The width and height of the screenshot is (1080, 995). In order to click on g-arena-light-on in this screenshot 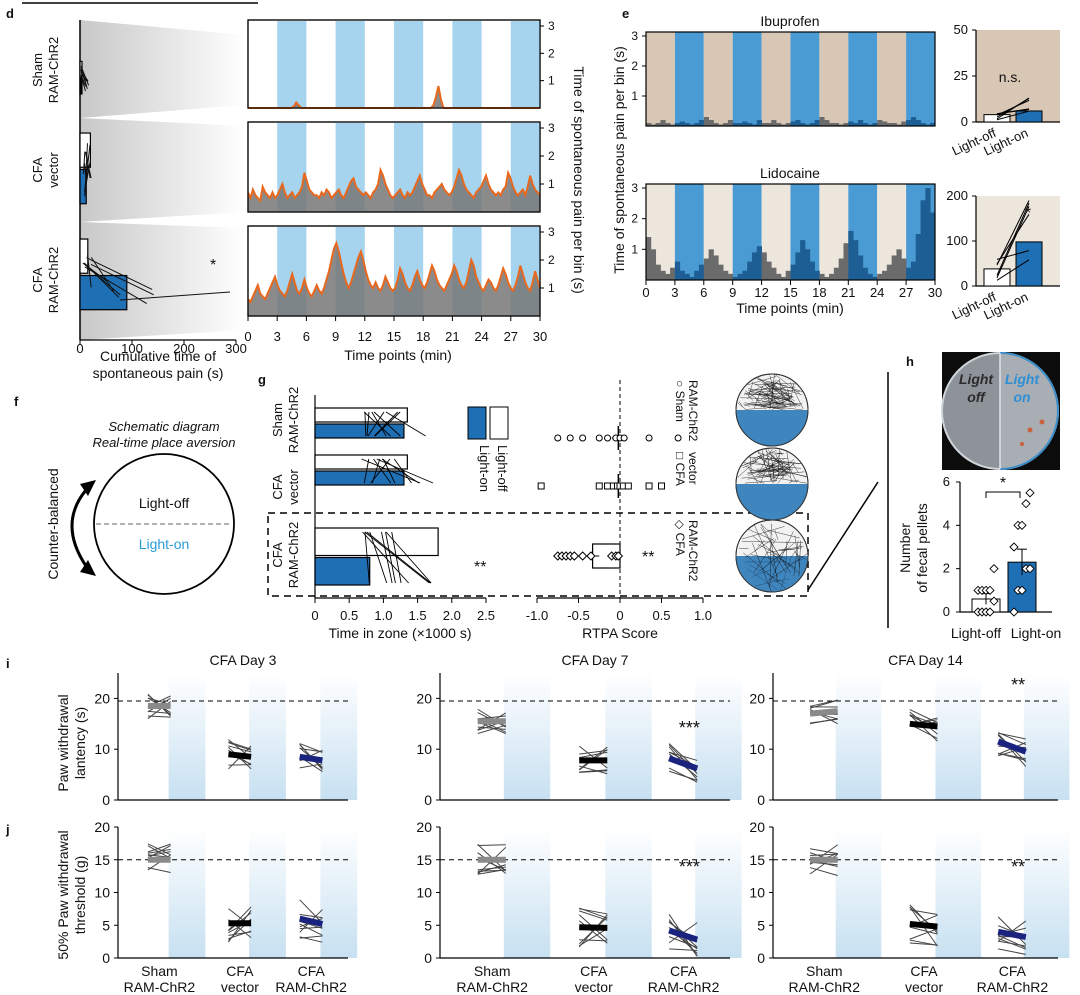, I will do `click(772, 502)`.